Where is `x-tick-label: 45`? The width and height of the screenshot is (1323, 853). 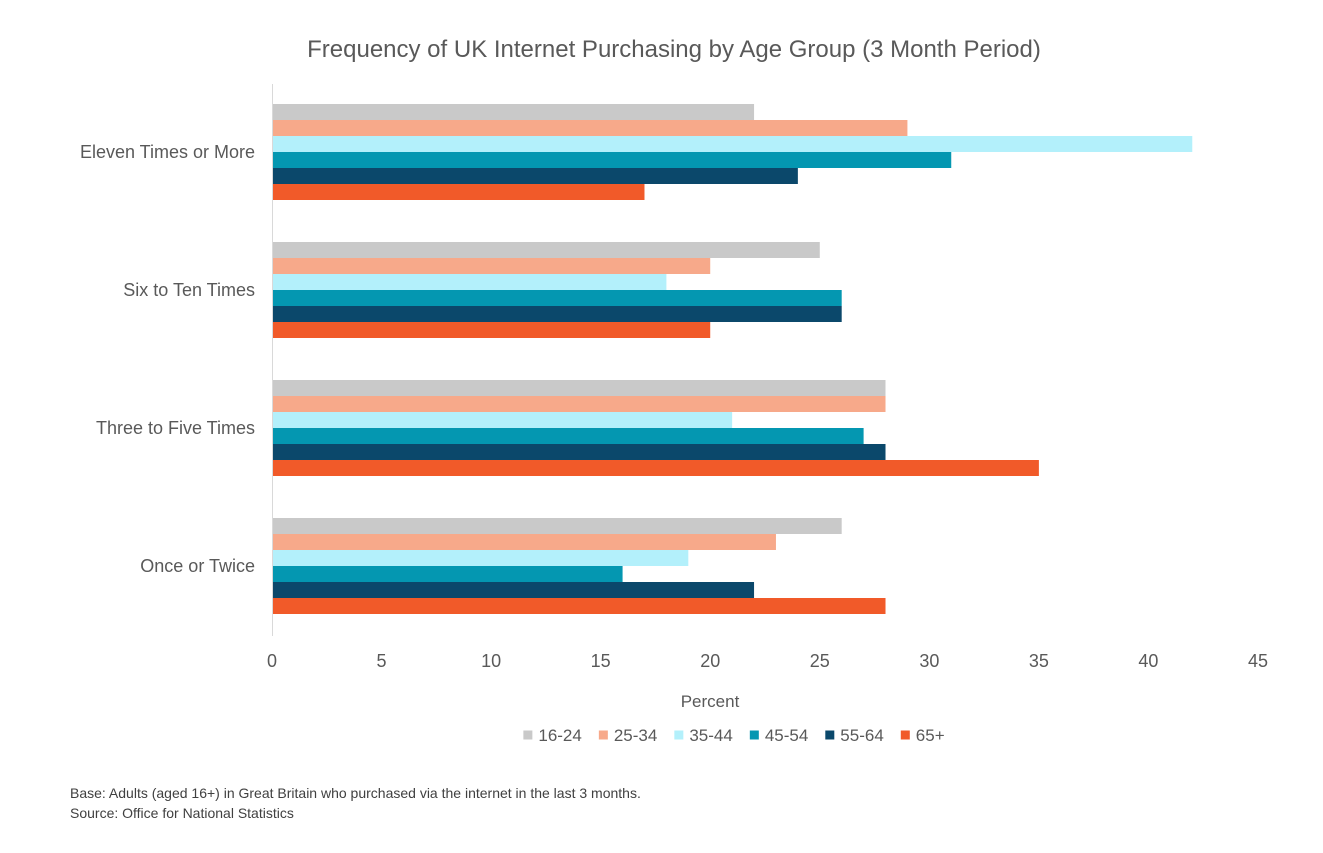
x-tick-label: 45 is located at coordinates (1258, 661).